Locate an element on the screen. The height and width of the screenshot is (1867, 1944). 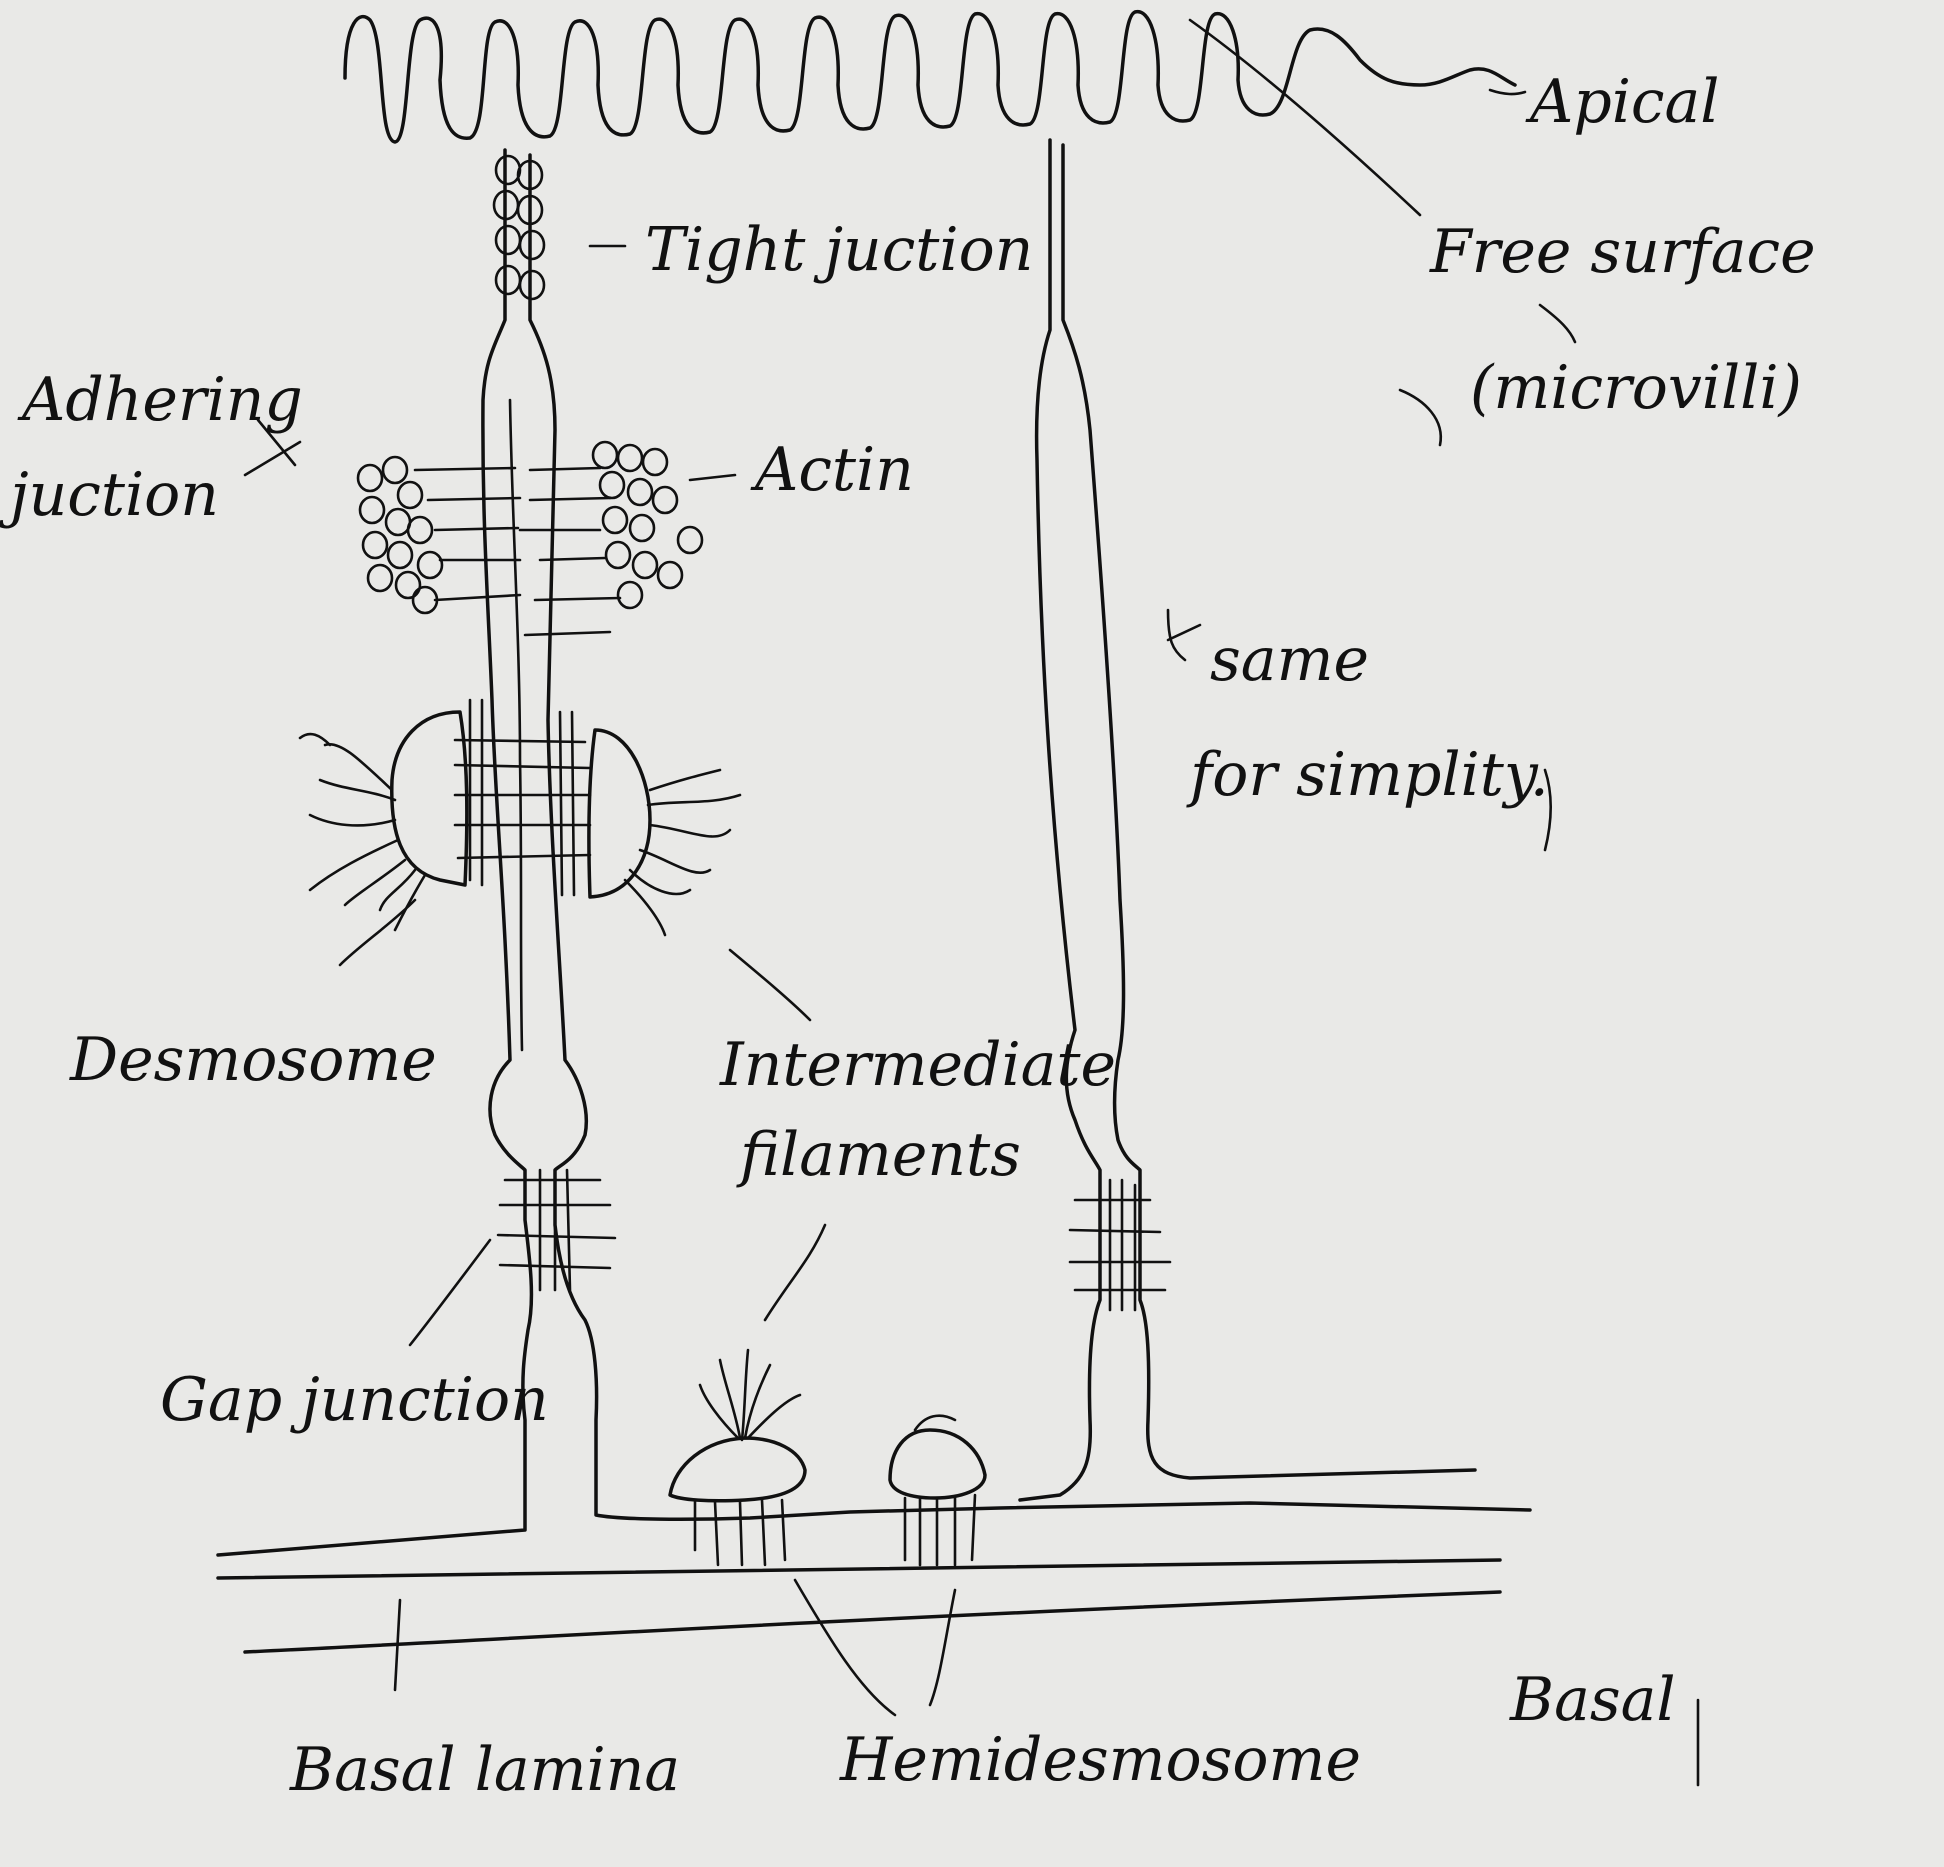
actin-bundle-right is located at coordinates (647, 525).